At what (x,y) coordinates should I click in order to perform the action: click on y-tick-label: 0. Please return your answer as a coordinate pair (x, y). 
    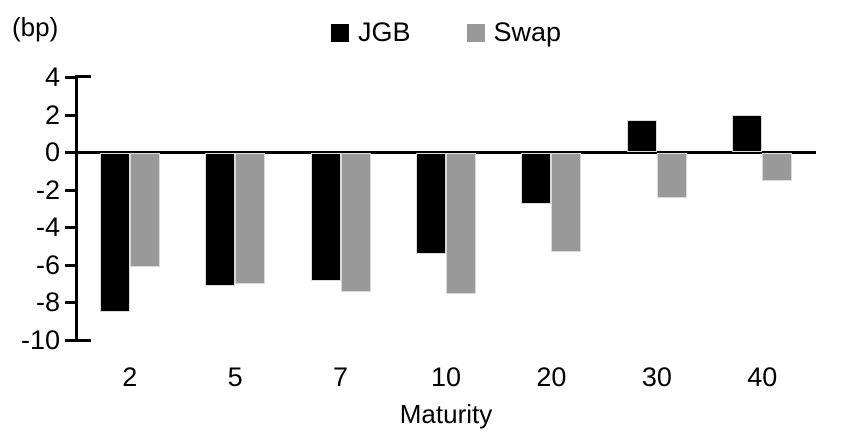
    Looking at the image, I should click on (52, 152).